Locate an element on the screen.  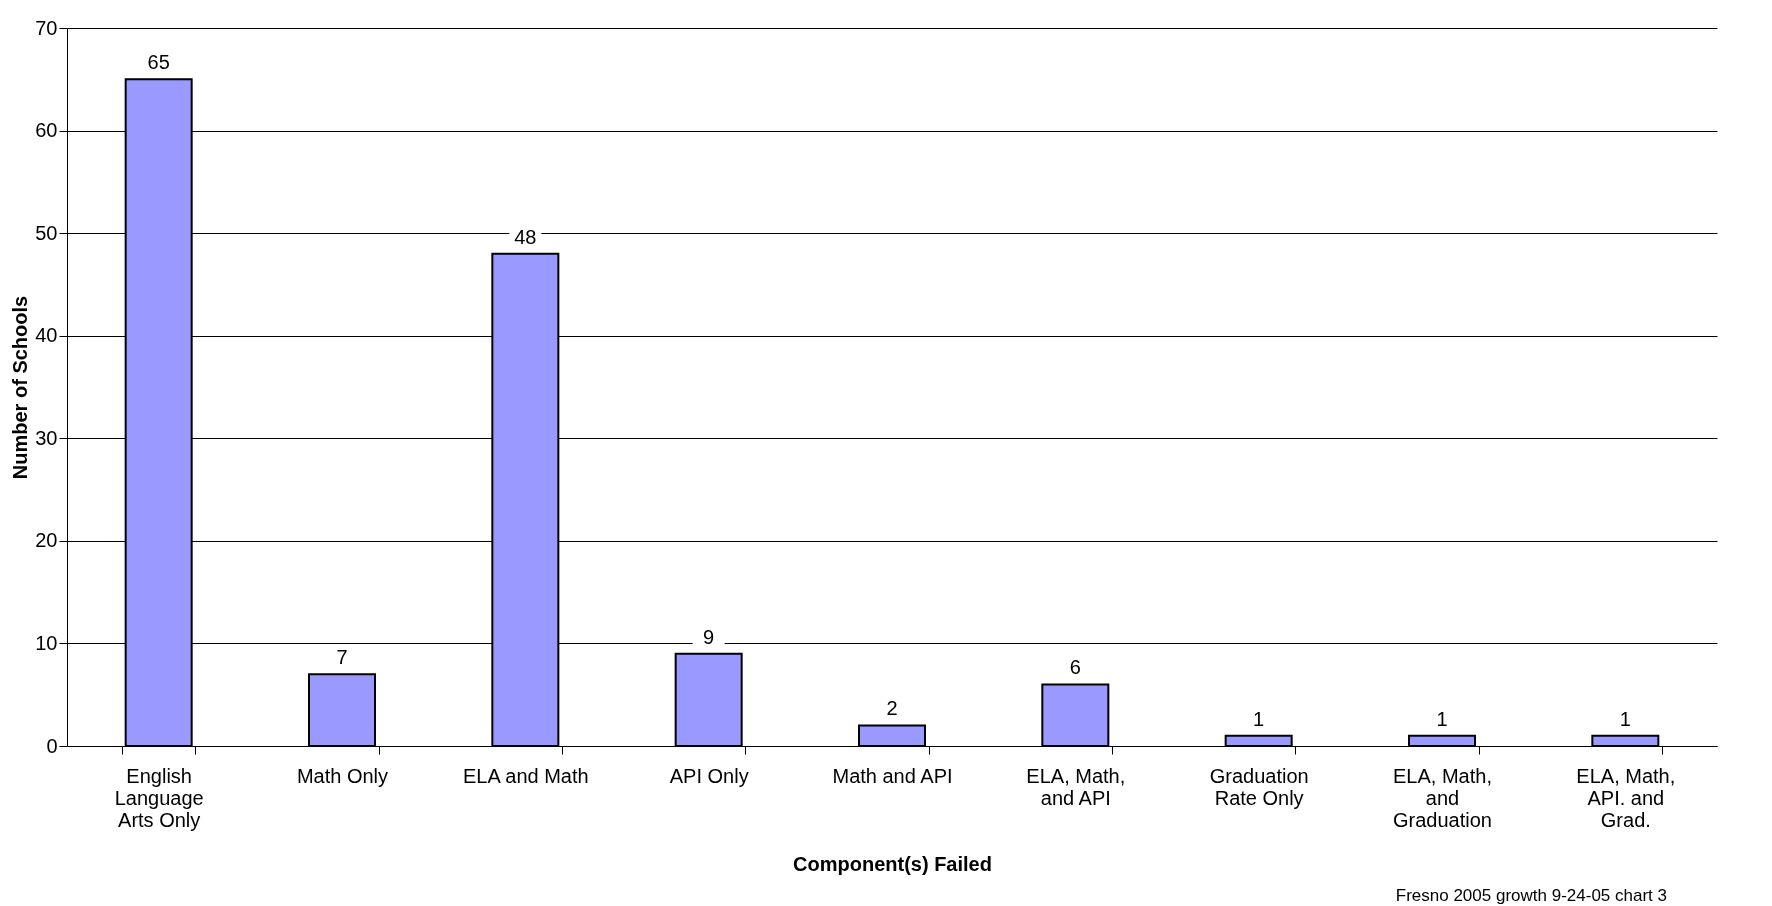
y-tick-label: 50 is located at coordinates (46, 232).